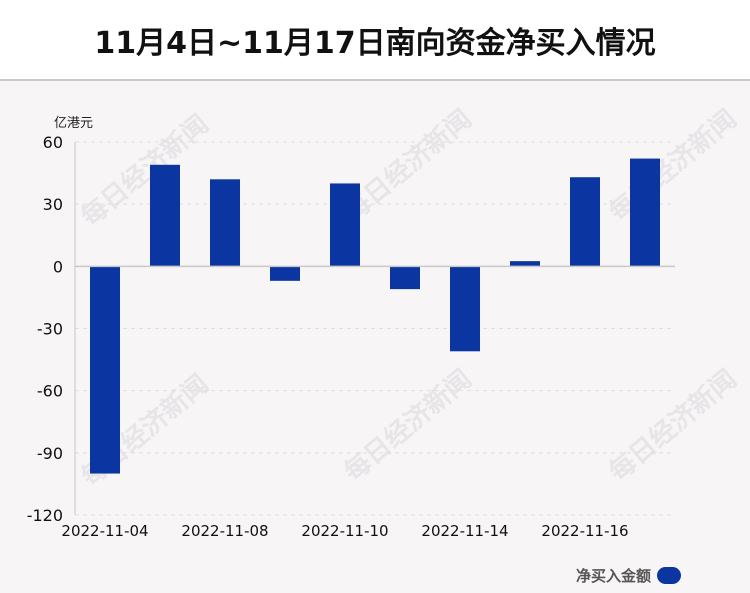 The image size is (750, 593). Describe the element at coordinates (669, 575) in the screenshot. I see `legend-swatch` at that location.